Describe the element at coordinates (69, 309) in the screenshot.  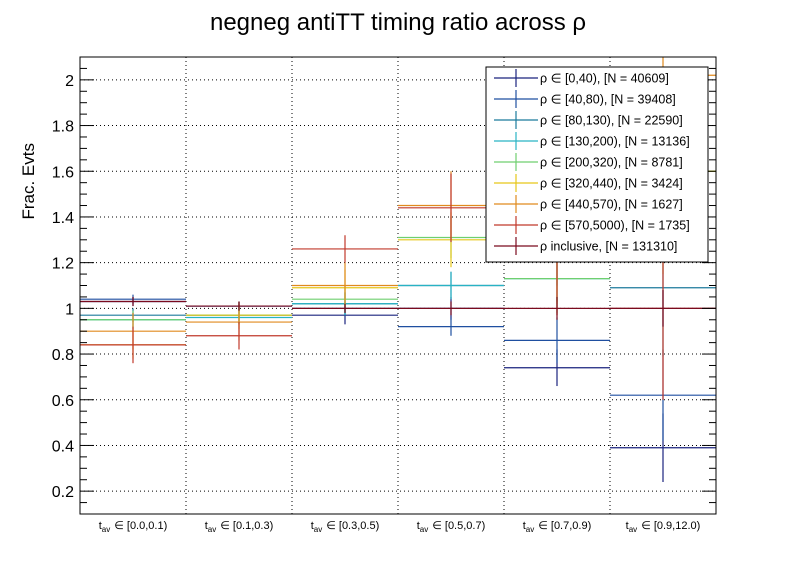
I see `y-tick-label: 1` at that location.